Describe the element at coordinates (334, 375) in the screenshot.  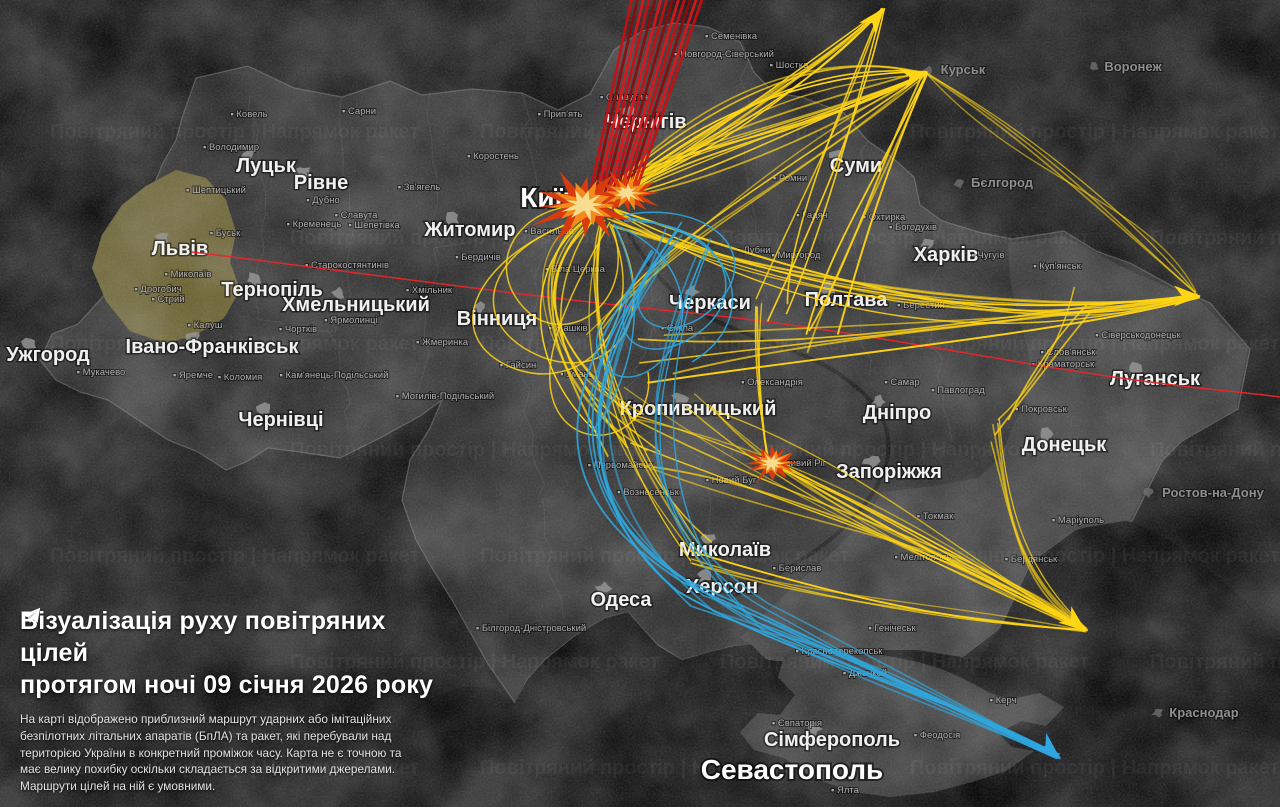
I see `town-label: ▪ Кам'янець-Подільський` at that location.